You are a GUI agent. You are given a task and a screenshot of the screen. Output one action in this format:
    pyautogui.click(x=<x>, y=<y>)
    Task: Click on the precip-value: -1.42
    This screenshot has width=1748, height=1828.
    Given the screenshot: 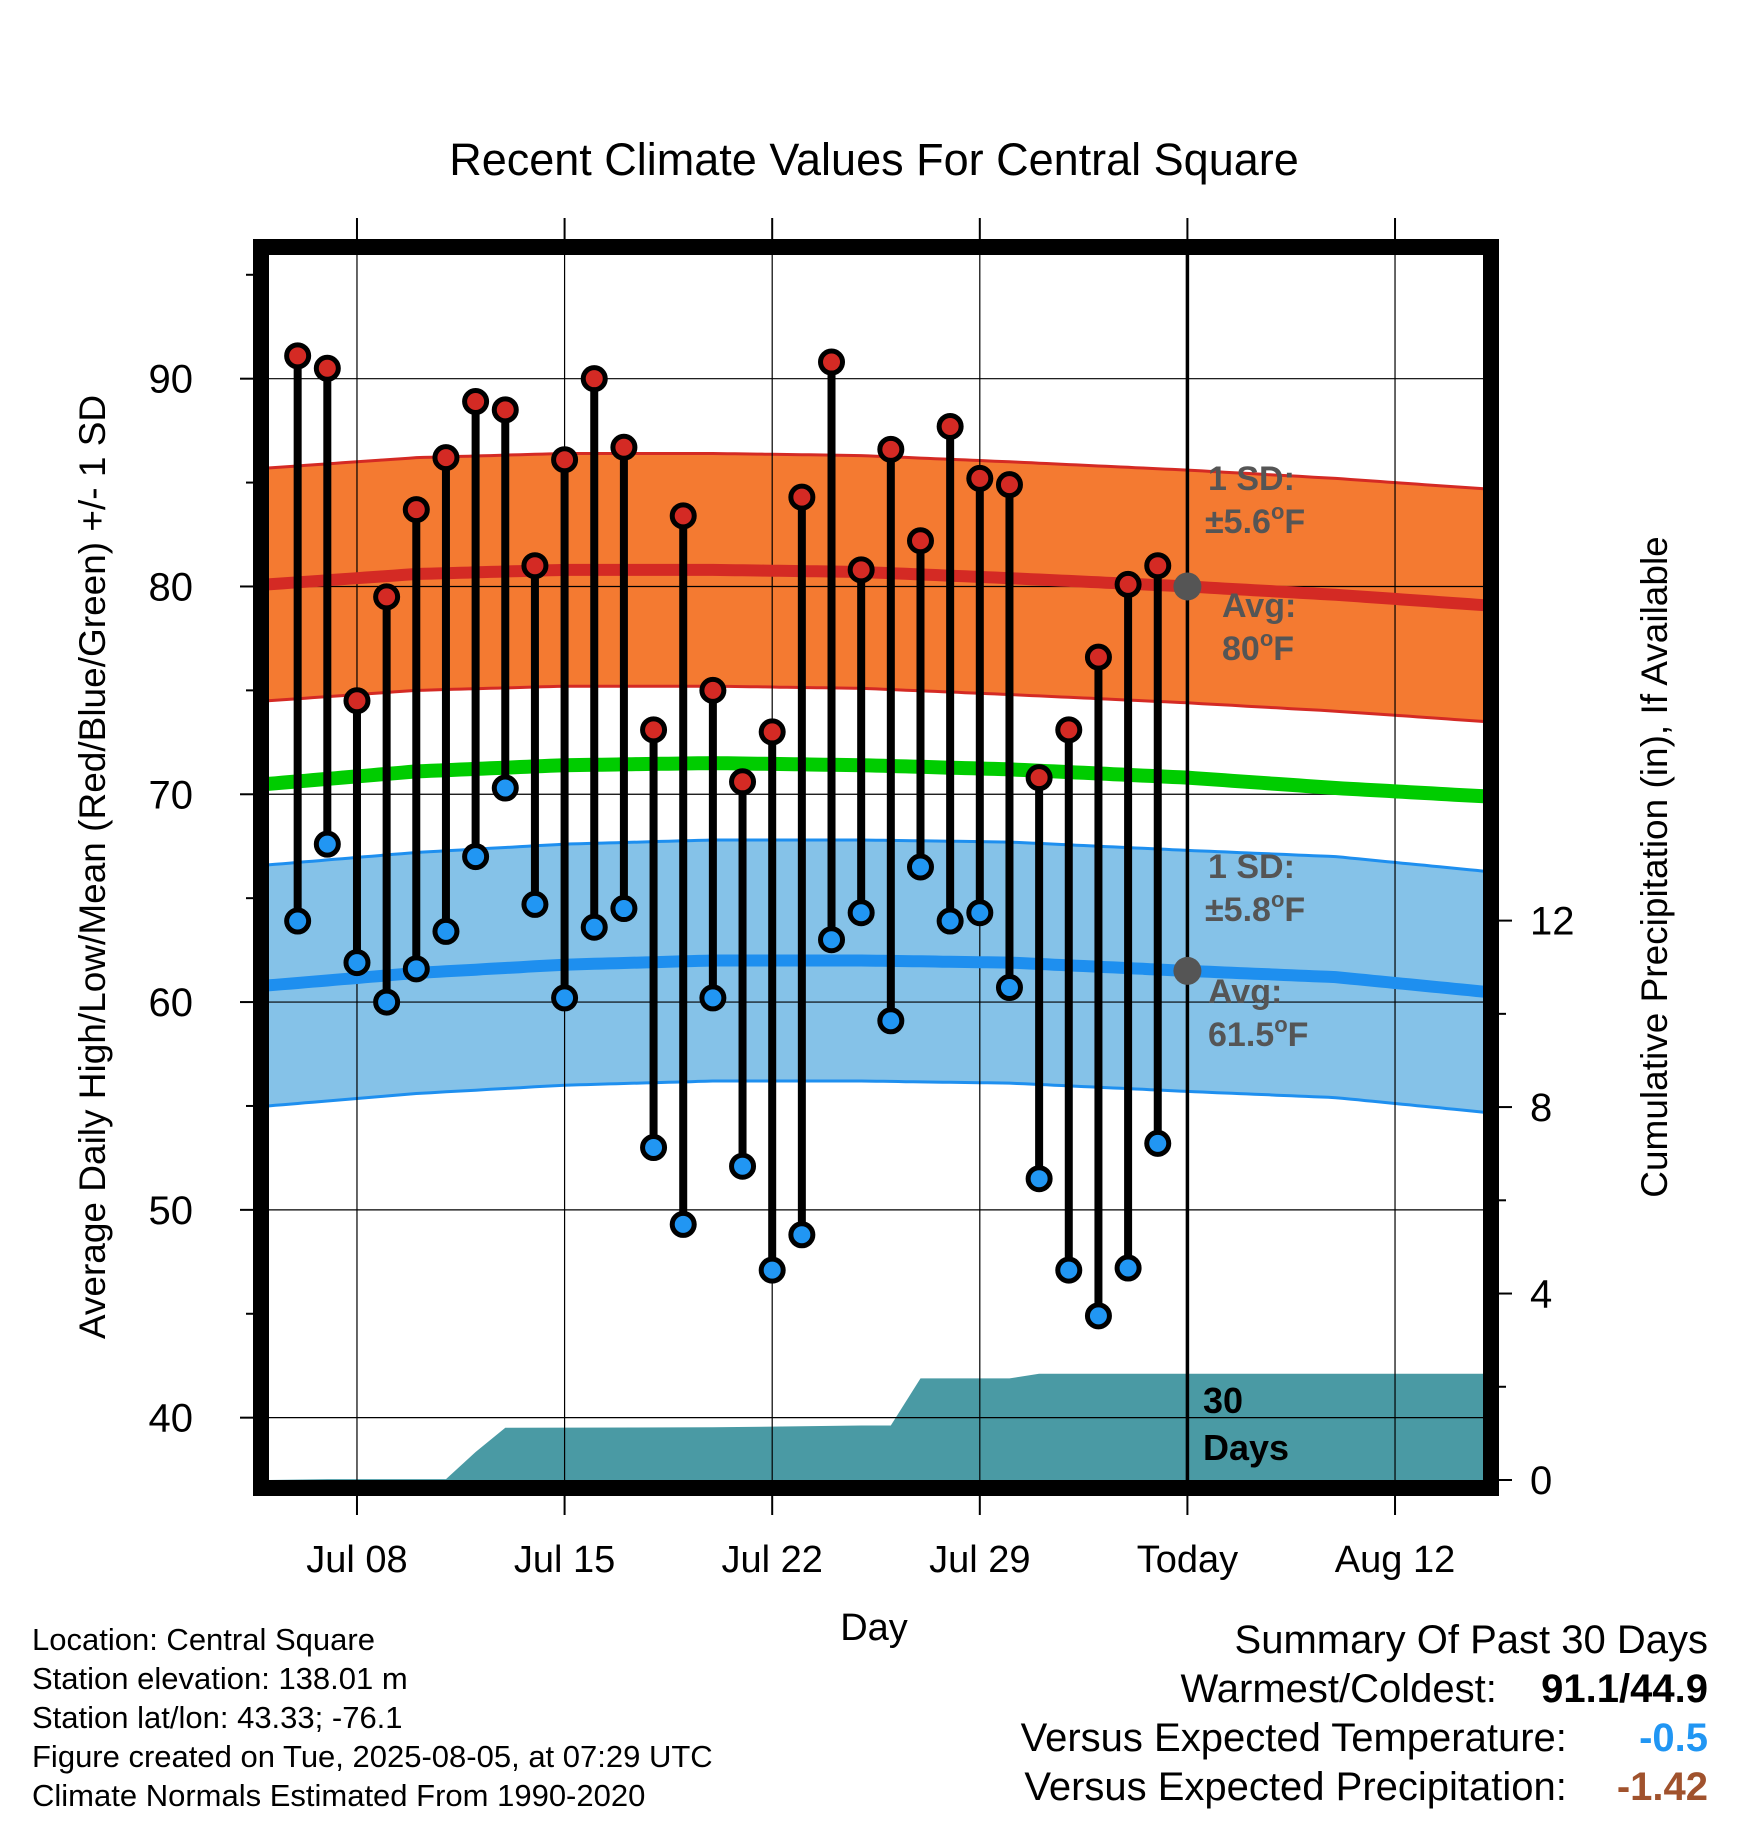 What is the action you would take?
    pyautogui.click(x=1662, y=1787)
    